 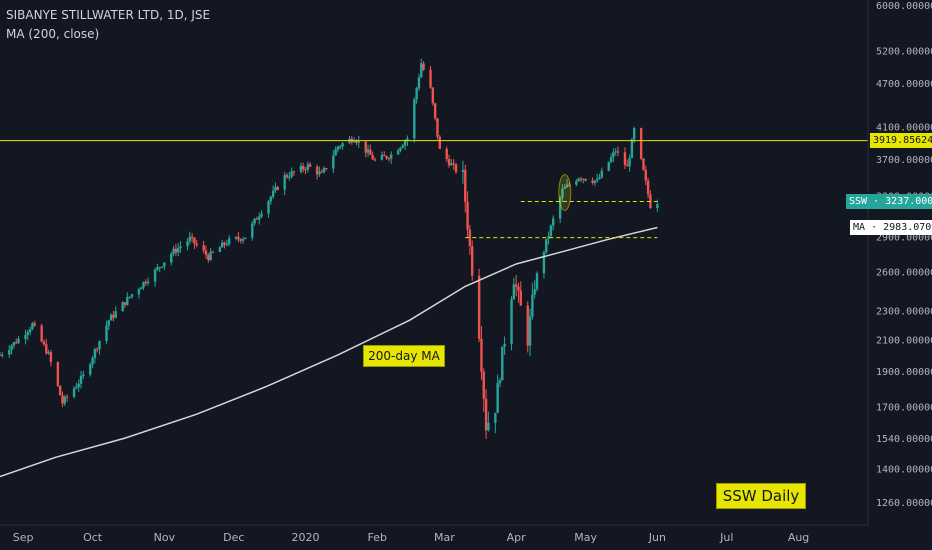 What do you see at coordinates (404, 356) in the screenshot?
I see `ma-annotation-label: 200-day MA` at bounding box center [404, 356].